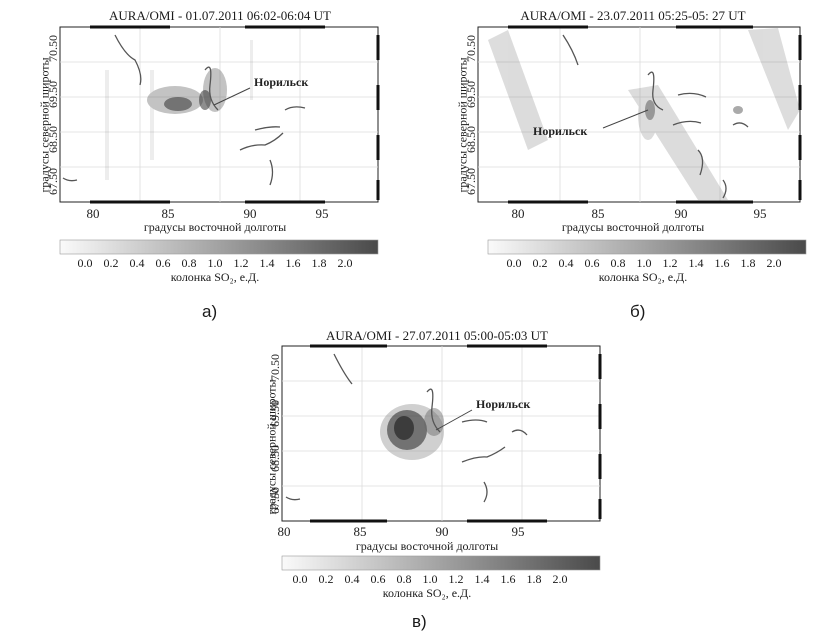 The image size is (816, 635). What do you see at coordinates (638, 311) in the screenshot?
I see `panel-b-letter: б)` at bounding box center [638, 311].